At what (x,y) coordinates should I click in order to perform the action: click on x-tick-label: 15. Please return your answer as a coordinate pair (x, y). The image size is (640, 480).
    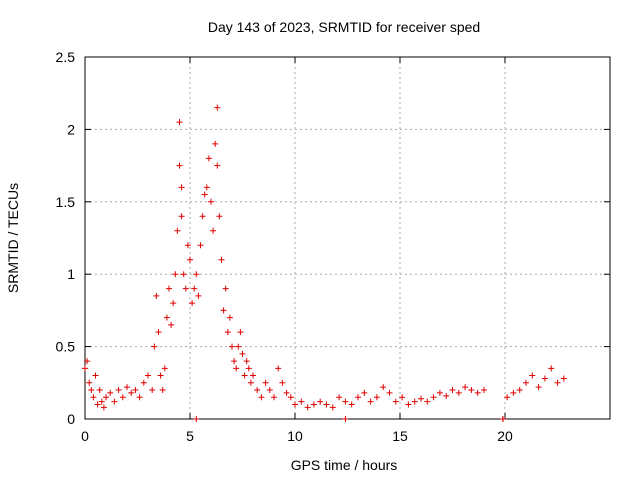
    Looking at the image, I should click on (400, 436).